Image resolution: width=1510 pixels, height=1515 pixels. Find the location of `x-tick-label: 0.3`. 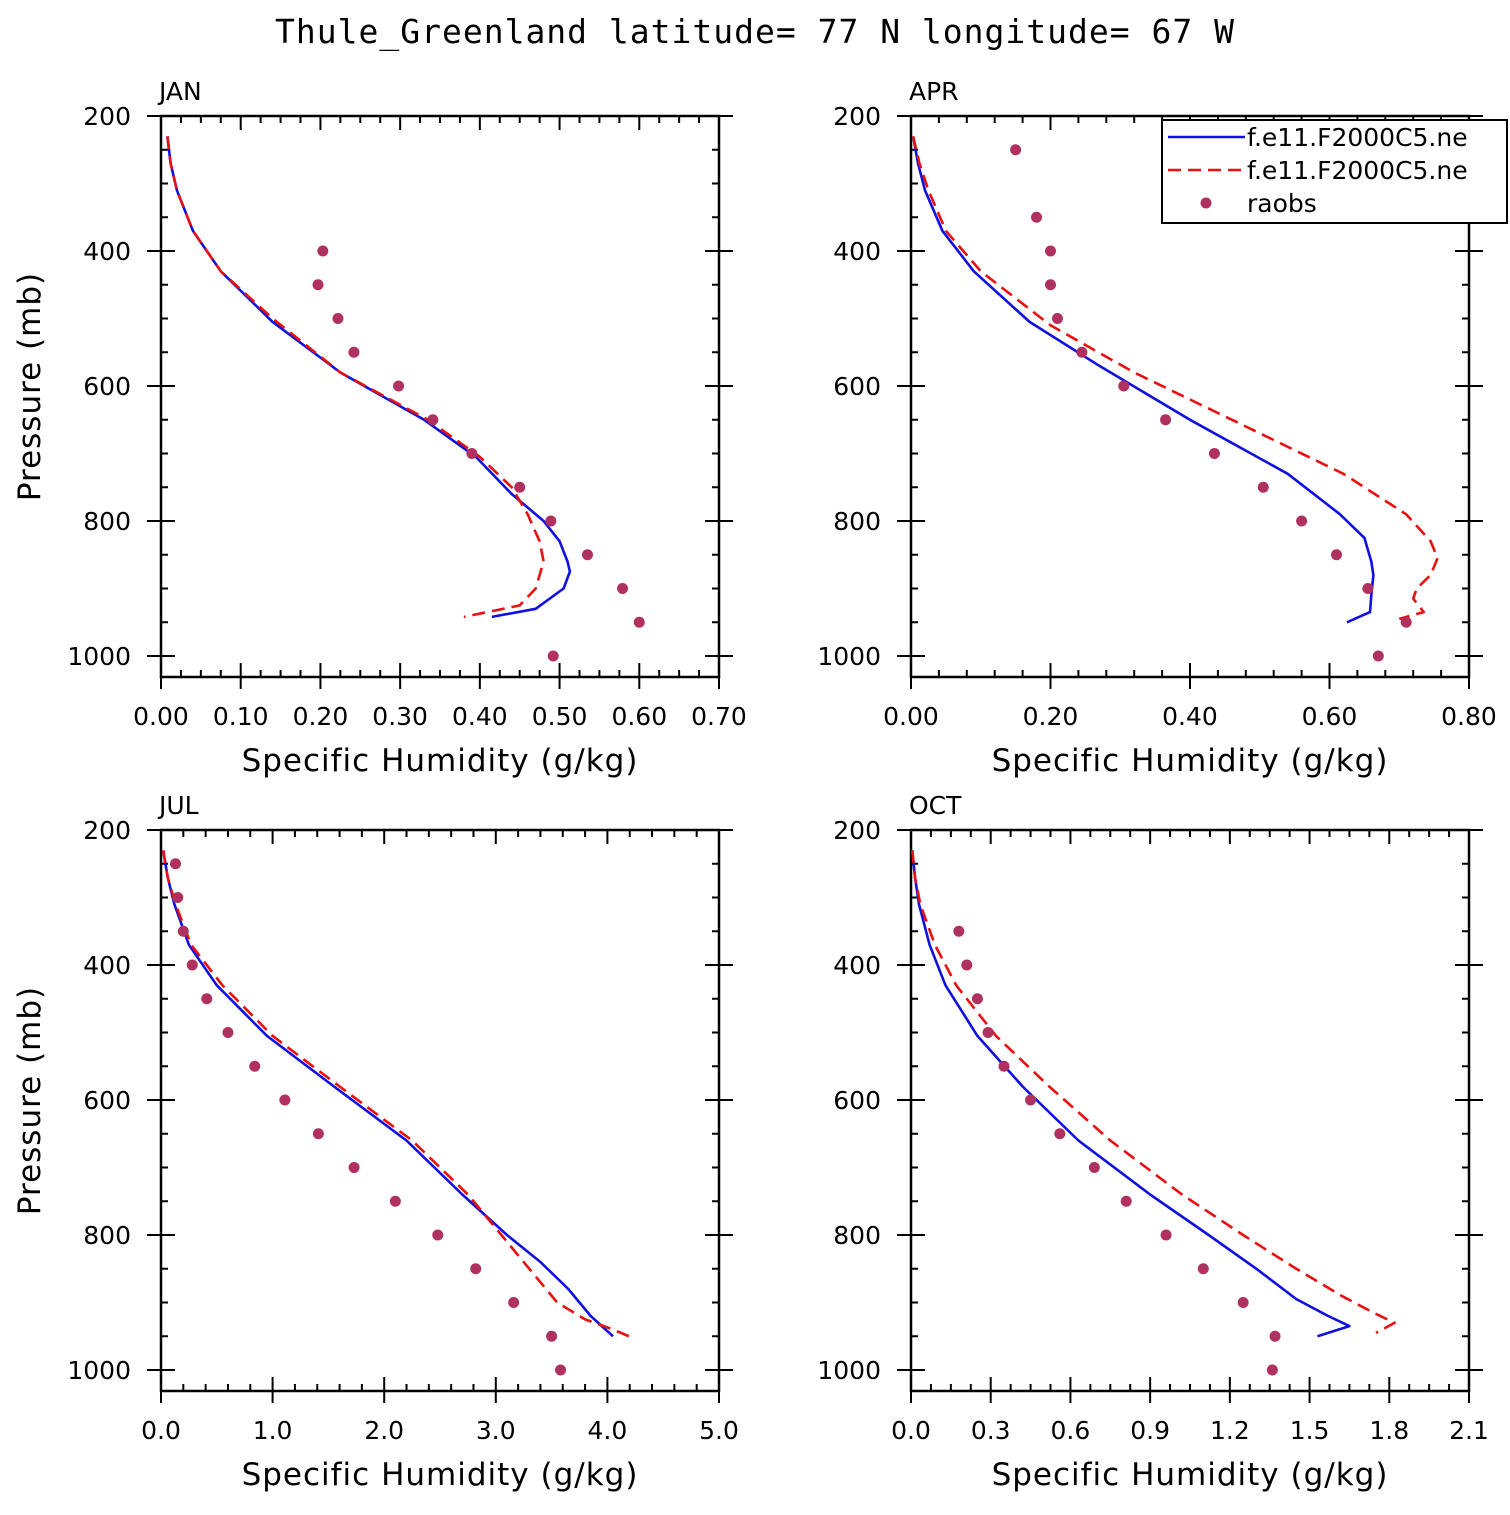

x-tick-label: 0.3 is located at coordinates (991, 1430).